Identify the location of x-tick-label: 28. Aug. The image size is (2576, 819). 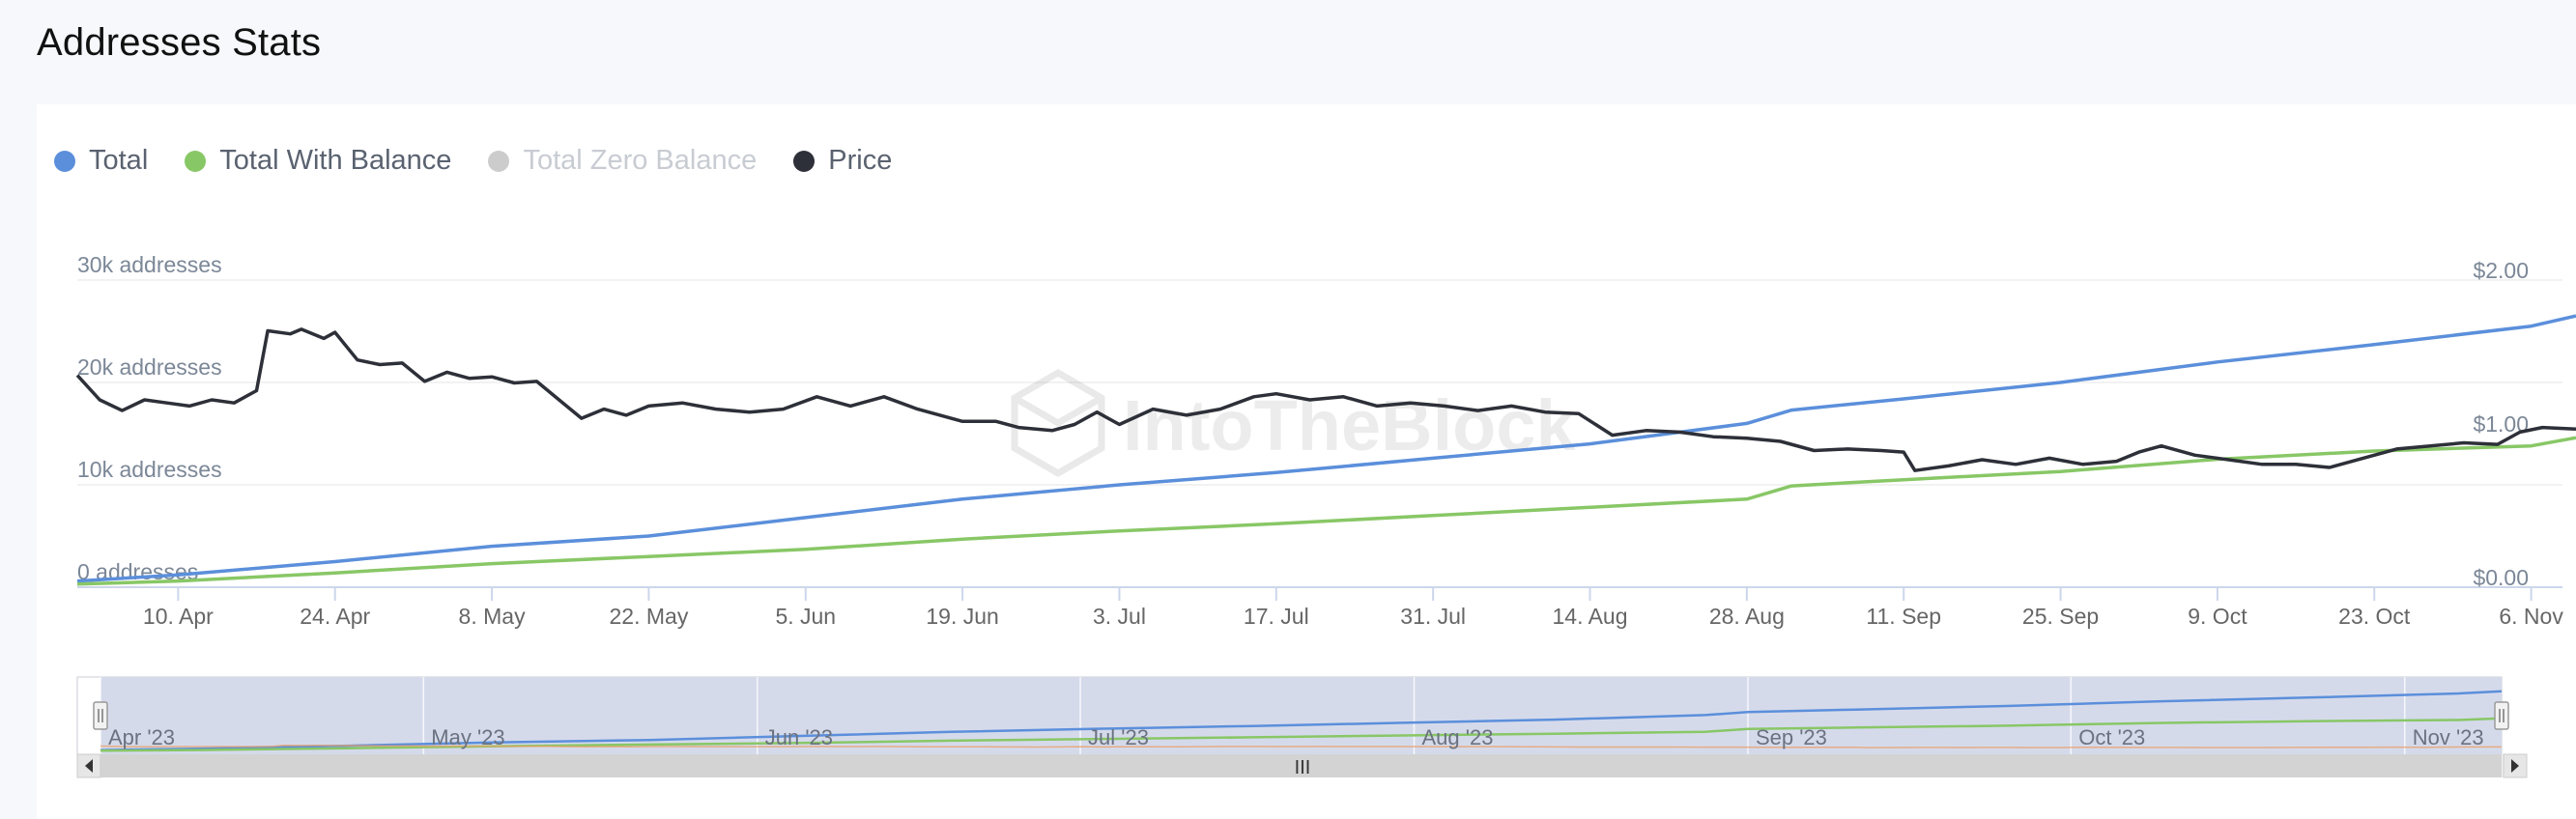
(1747, 617).